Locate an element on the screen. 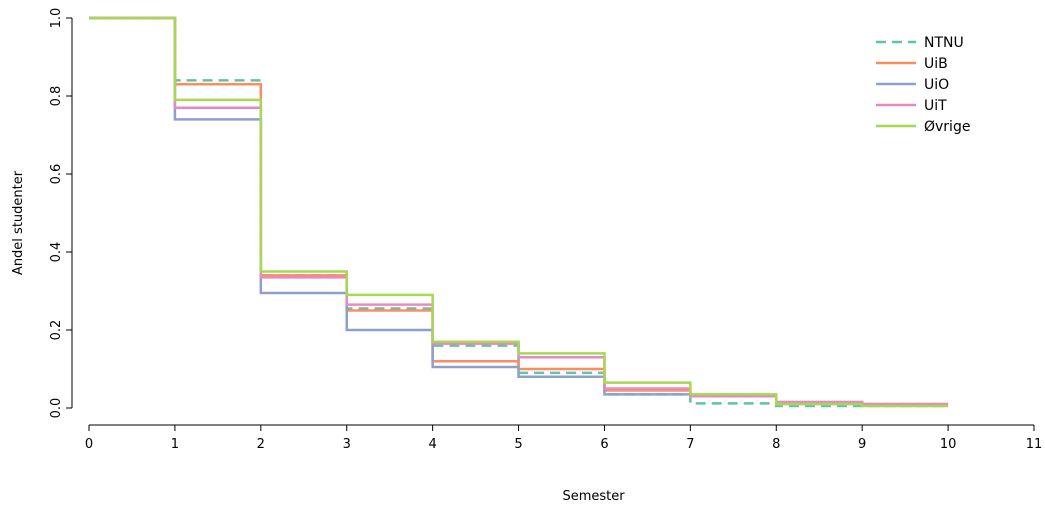 The height and width of the screenshot is (509, 1045). legend-label: Øvrige is located at coordinates (947, 127).